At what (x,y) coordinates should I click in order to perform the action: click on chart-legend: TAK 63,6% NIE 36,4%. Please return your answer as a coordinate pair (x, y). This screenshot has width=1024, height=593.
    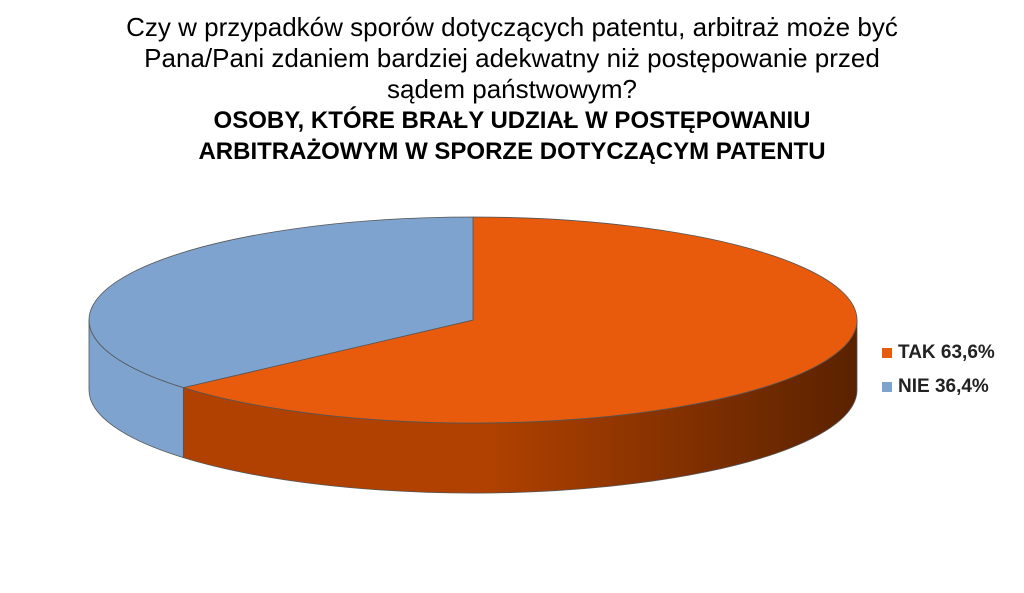
    Looking at the image, I should click on (947, 370).